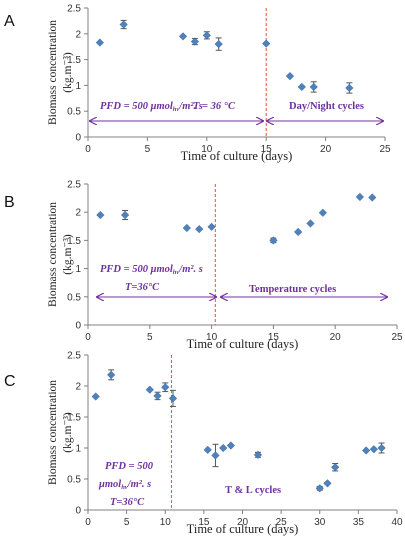 The width and height of the screenshot is (405, 550). I want to click on annotation-pfd: PFD = 500, so click(129, 466).